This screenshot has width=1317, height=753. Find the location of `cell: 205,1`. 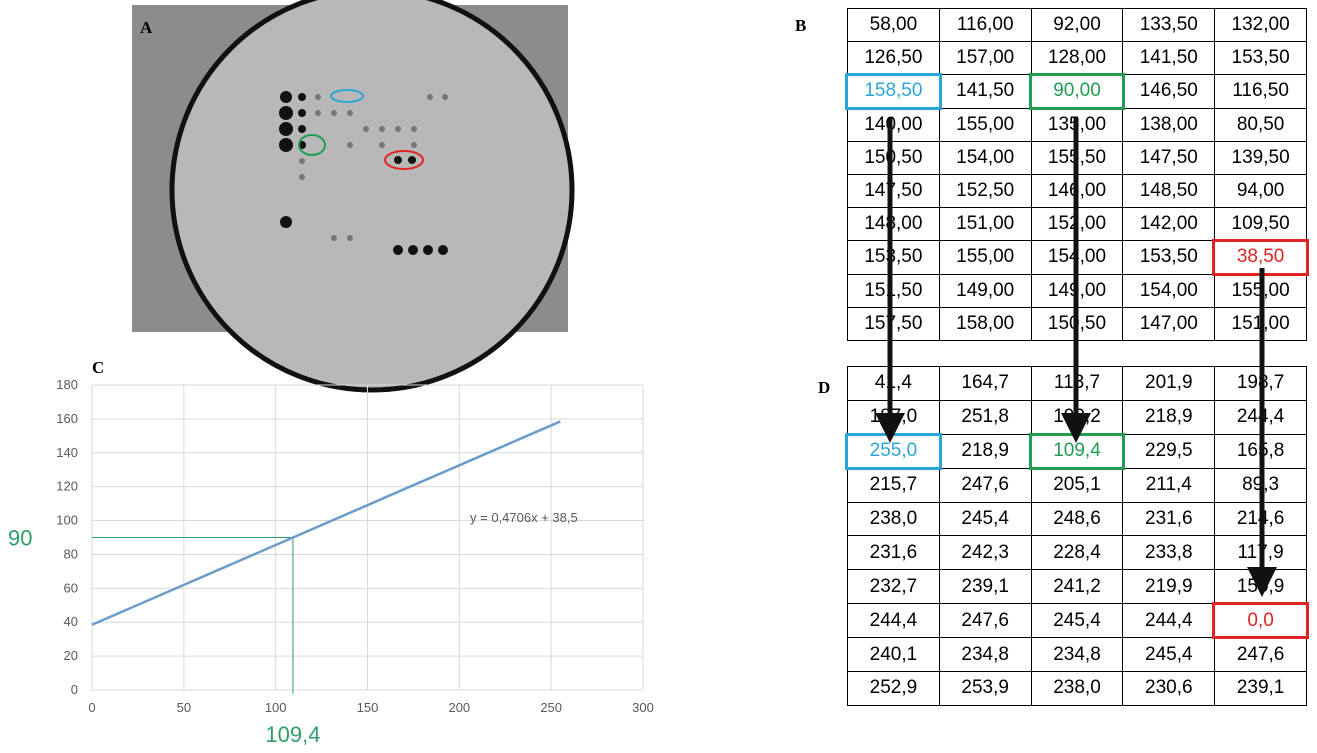

cell: 205,1 is located at coordinates (1077, 485).